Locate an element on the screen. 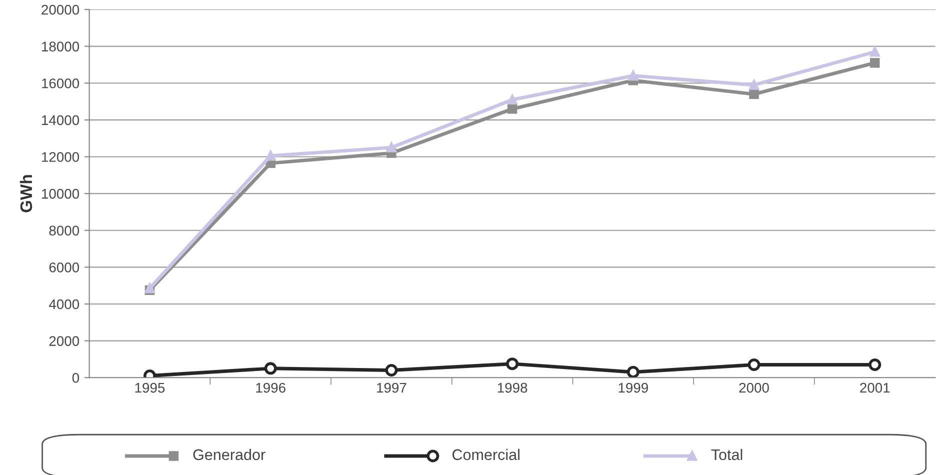 The image size is (940, 475). legend-label: Comercial is located at coordinates (486, 454).